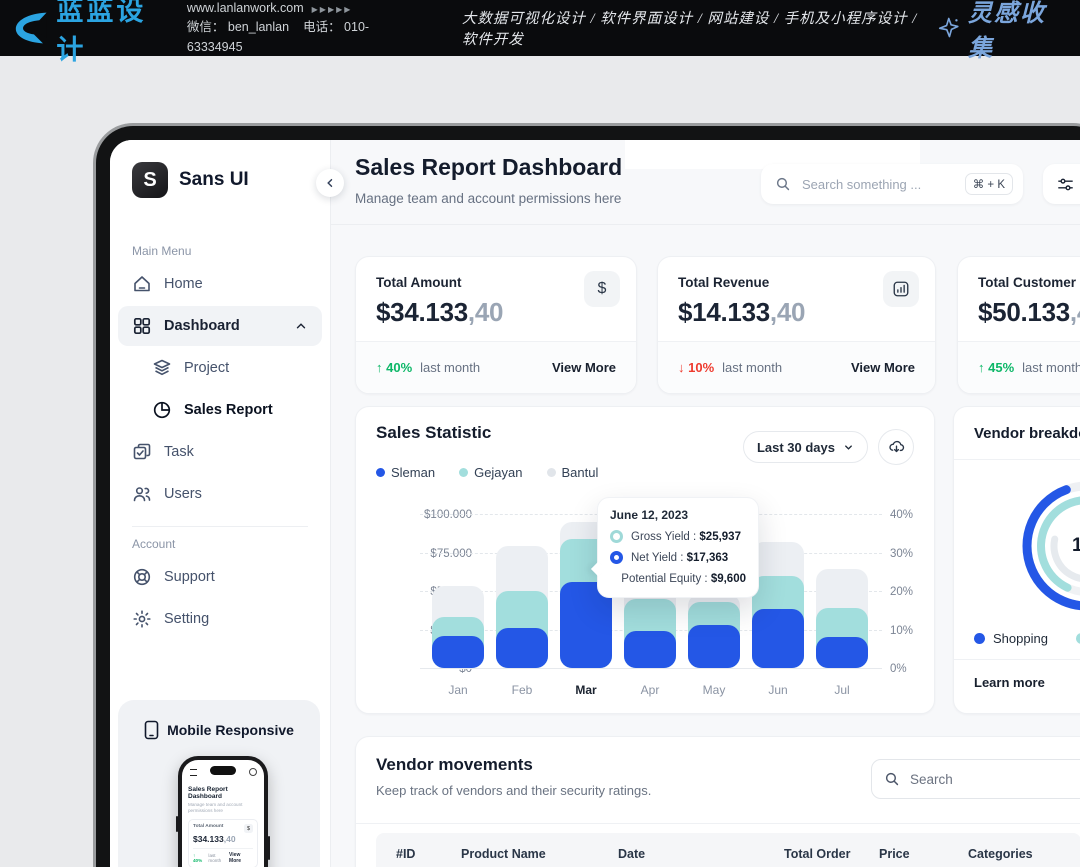 The image size is (1080, 867). What do you see at coordinates (705, 224) in the screenshot?
I see `header-divider` at bounding box center [705, 224].